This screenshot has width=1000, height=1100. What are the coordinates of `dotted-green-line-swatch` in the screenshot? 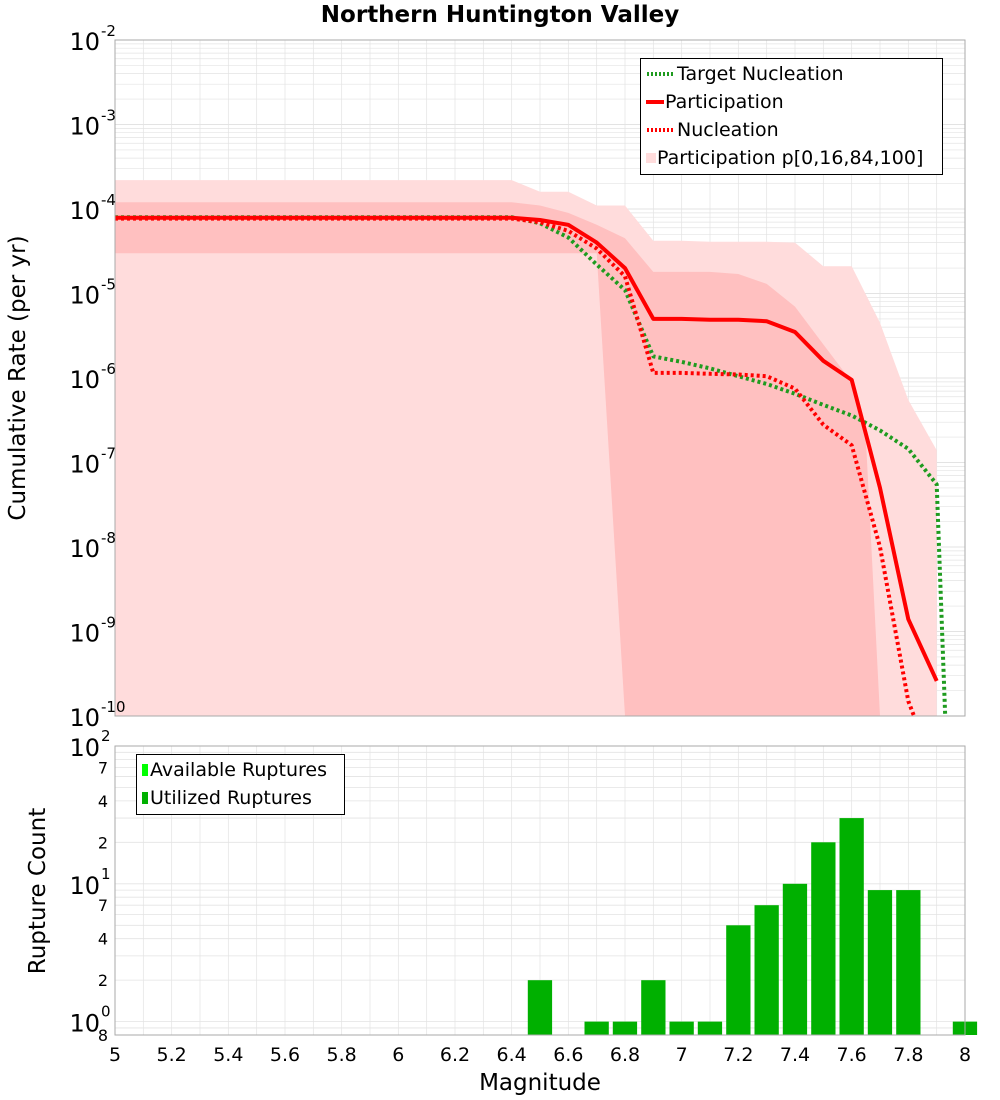 It's located at (661, 74).